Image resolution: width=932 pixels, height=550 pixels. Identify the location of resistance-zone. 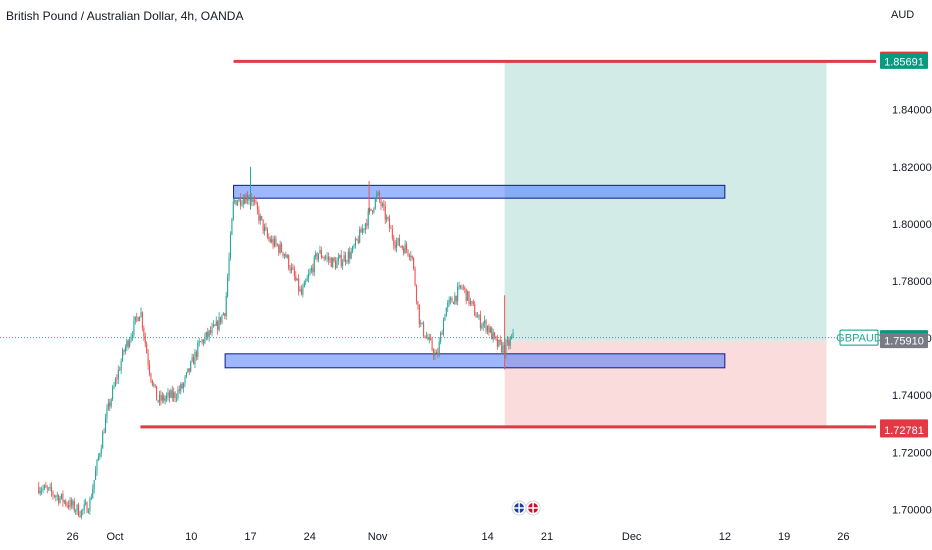
(479, 191).